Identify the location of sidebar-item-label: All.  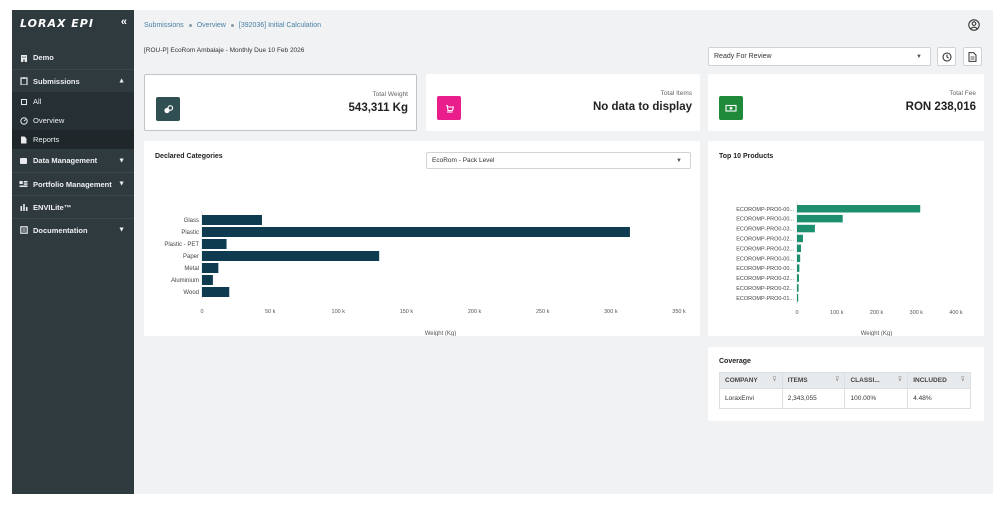
(37, 101).